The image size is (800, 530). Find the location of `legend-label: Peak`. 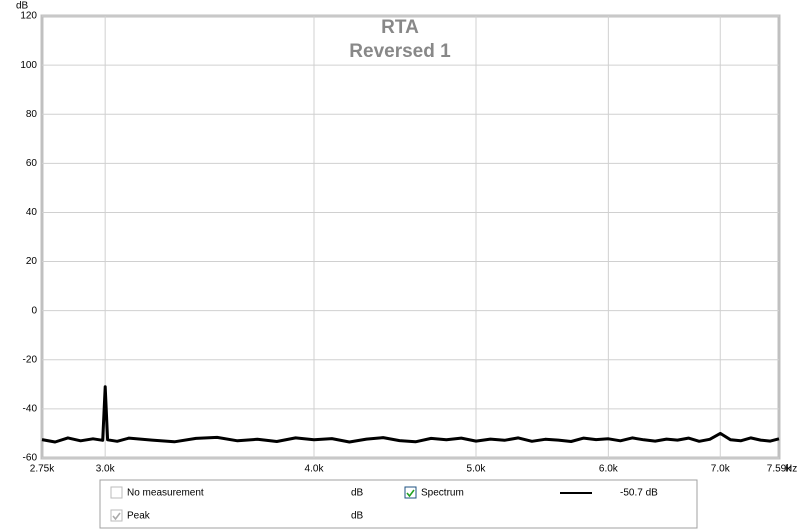

legend-label: Peak is located at coordinates (139, 516).